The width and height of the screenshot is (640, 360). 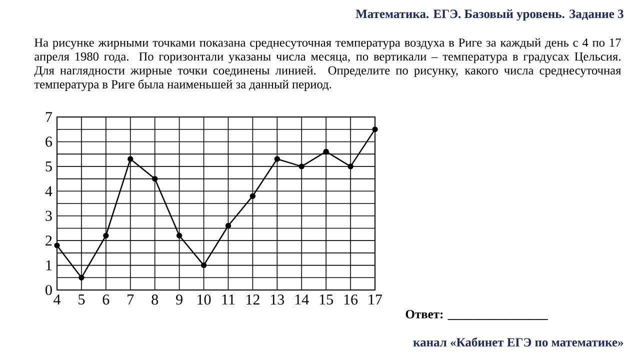 What do you see at coordinates (49, 241) in the screenshot?
I see `y-tick-label: 2` at bounding box center [49, 241].